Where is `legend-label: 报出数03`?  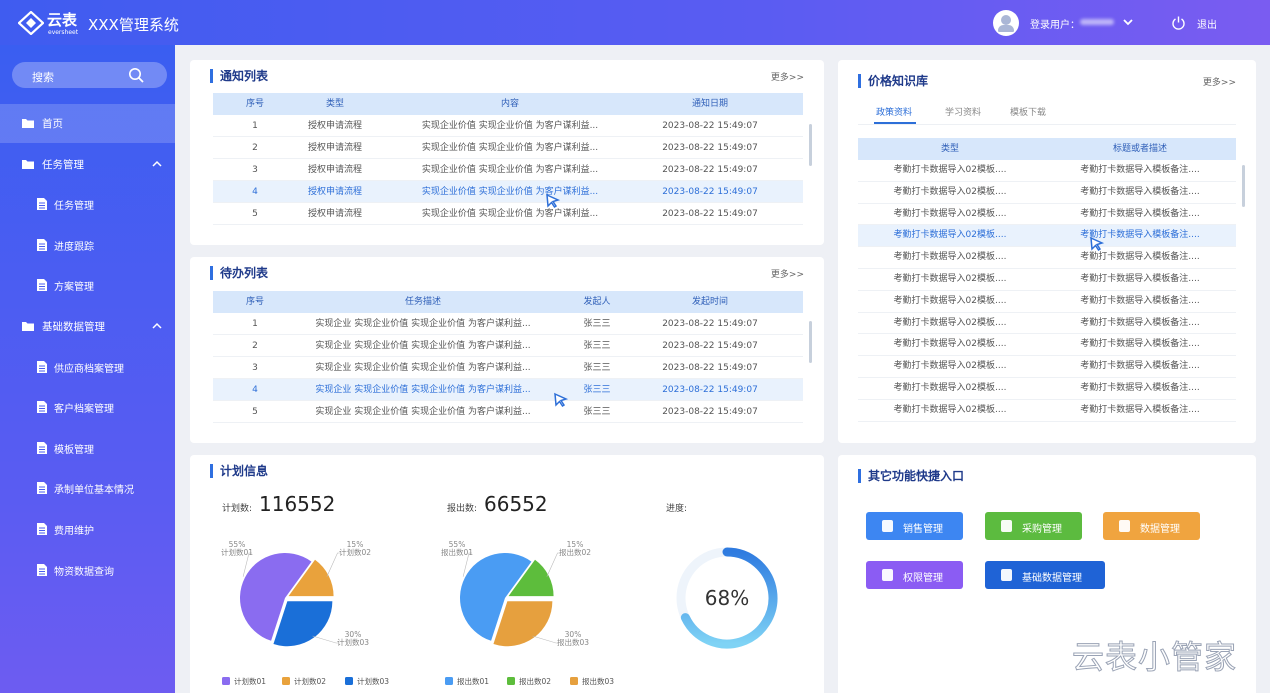
legend-label: 报出数03 is located at coordinates (598, 681).